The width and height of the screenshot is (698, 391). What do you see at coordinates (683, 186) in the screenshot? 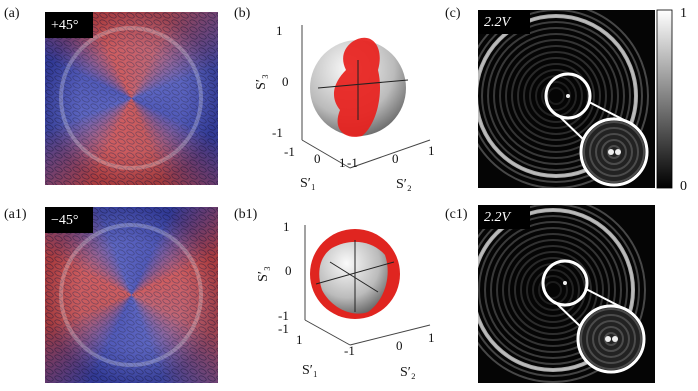
I see `colorbar-tick: 0` at bounding box center [683, 186].